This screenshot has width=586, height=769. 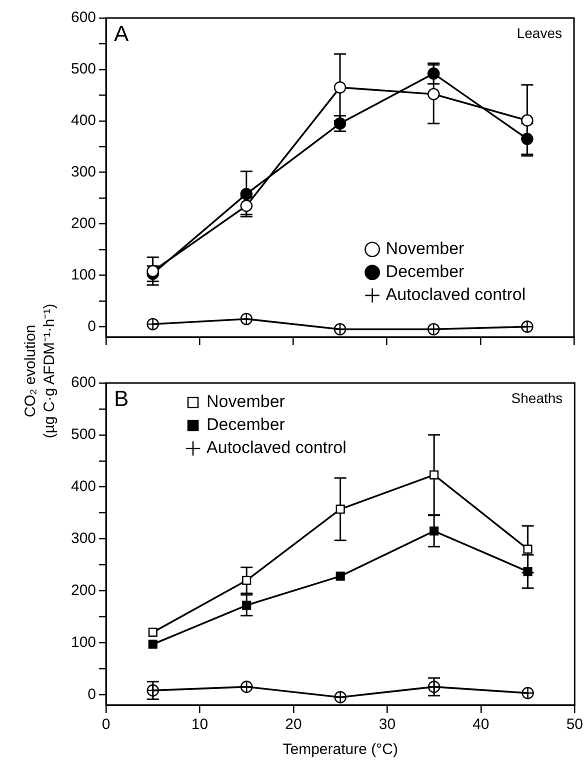 What do you see at coordinates (122, 33) in the screenshot?
I see `annotation: A` at bounding box center [122, 33].